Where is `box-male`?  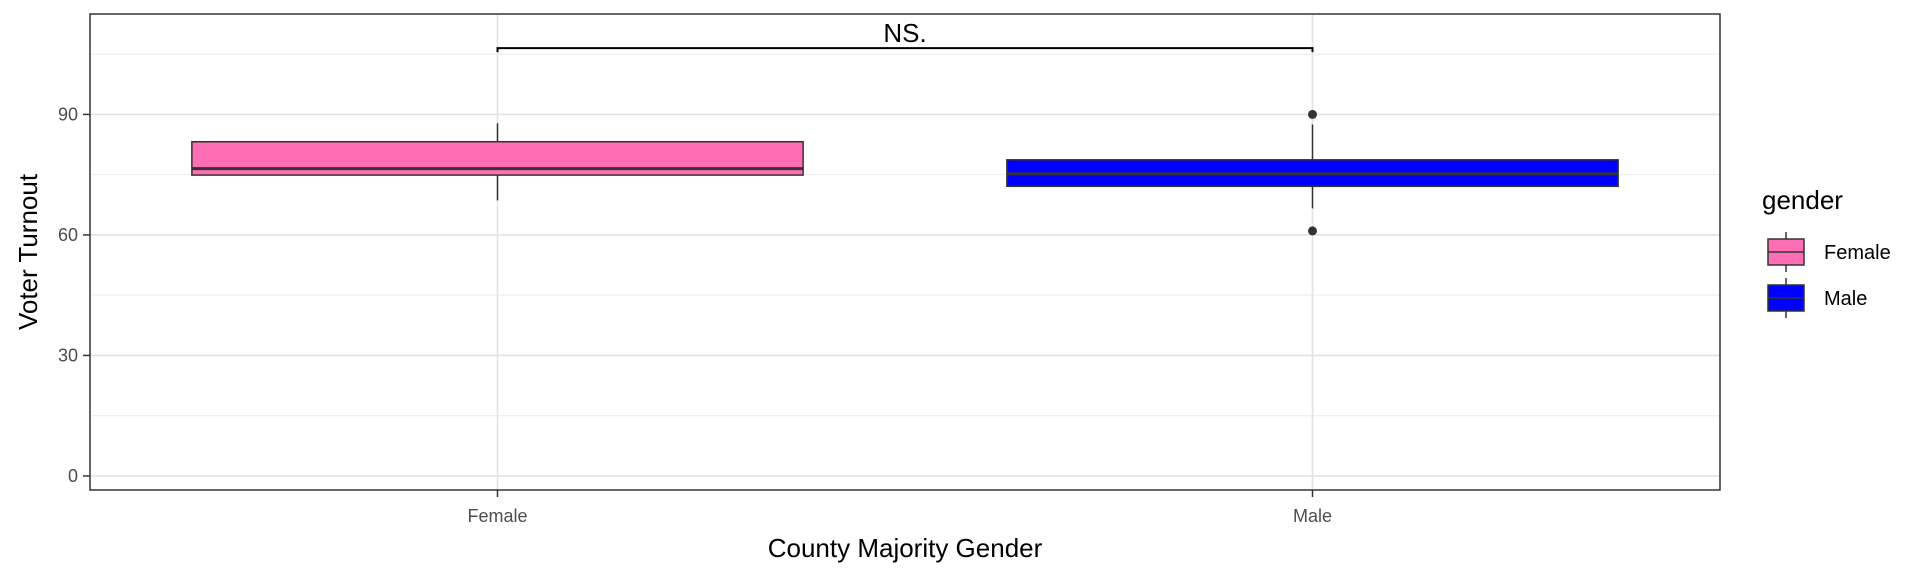 box-male is located at coordinates (1312, 172).